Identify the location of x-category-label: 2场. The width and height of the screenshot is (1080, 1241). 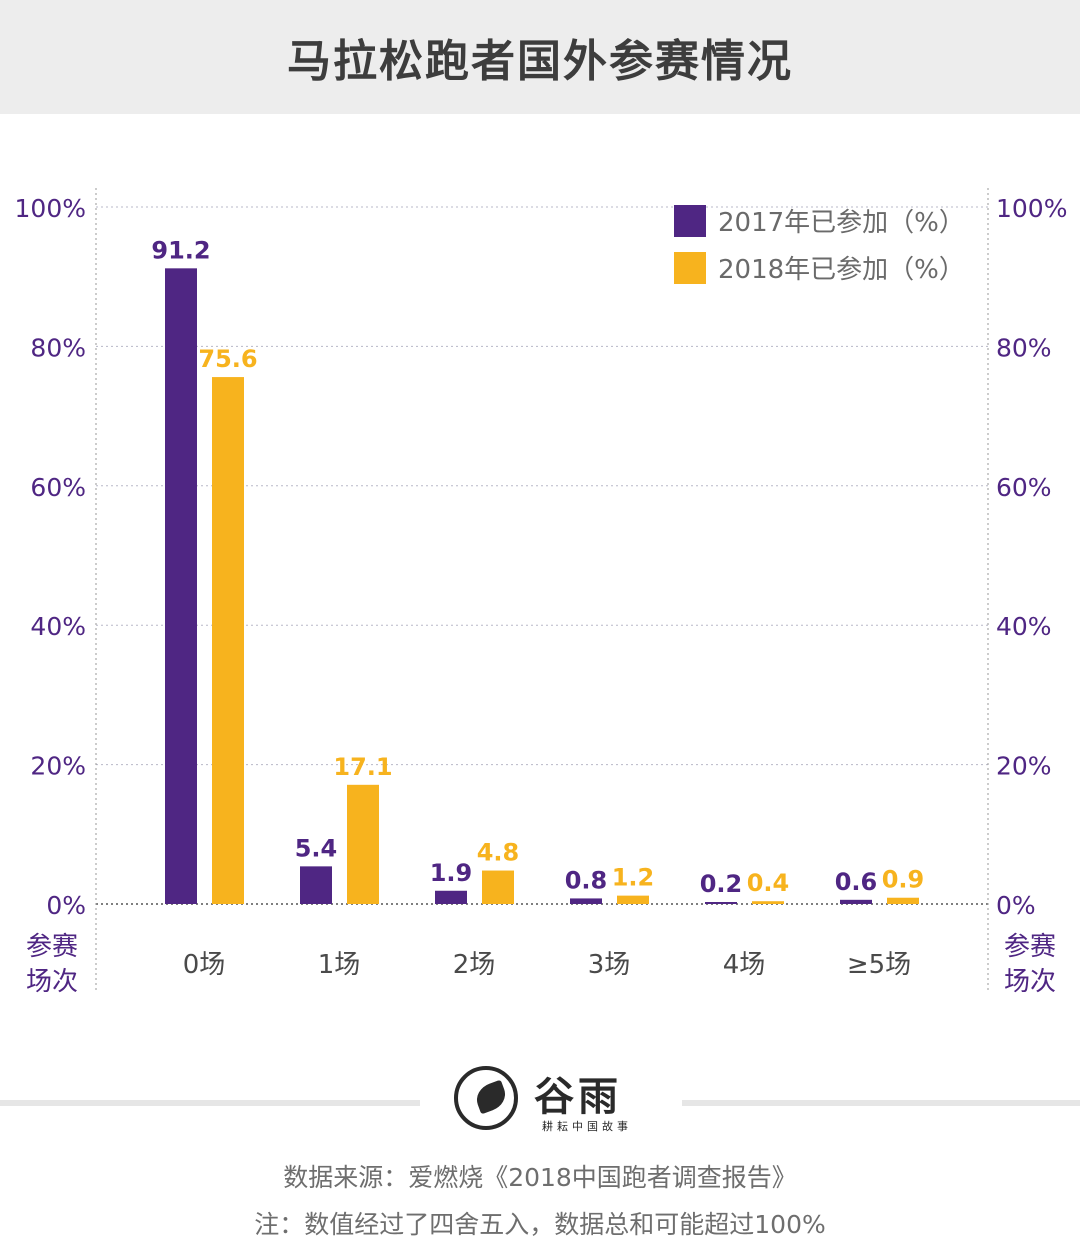
(474, 965).